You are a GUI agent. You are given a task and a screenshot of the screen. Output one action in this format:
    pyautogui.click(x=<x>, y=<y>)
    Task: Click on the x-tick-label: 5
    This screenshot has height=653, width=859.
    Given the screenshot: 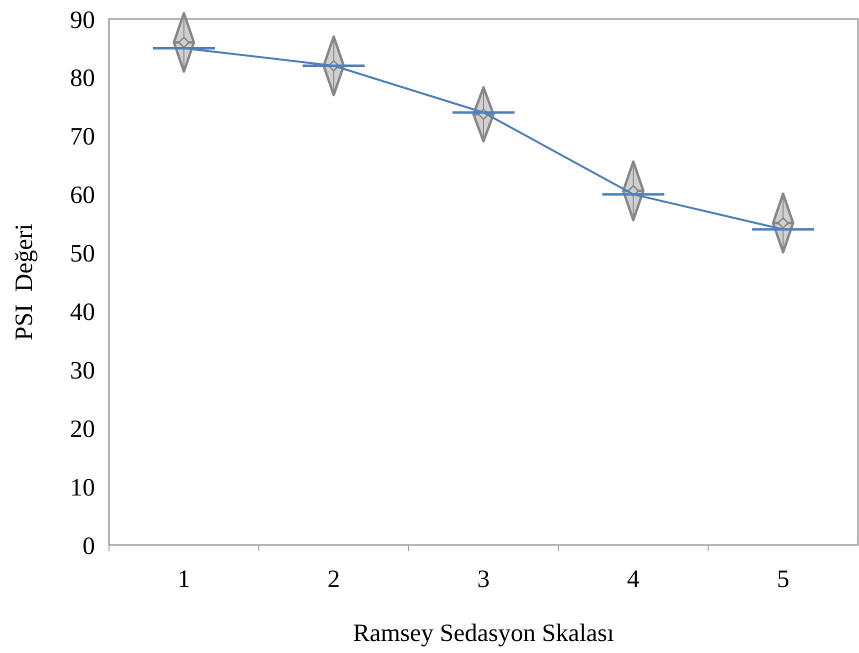 What is the action you would take?
    pyautogui.click(x=783, y=579)
    